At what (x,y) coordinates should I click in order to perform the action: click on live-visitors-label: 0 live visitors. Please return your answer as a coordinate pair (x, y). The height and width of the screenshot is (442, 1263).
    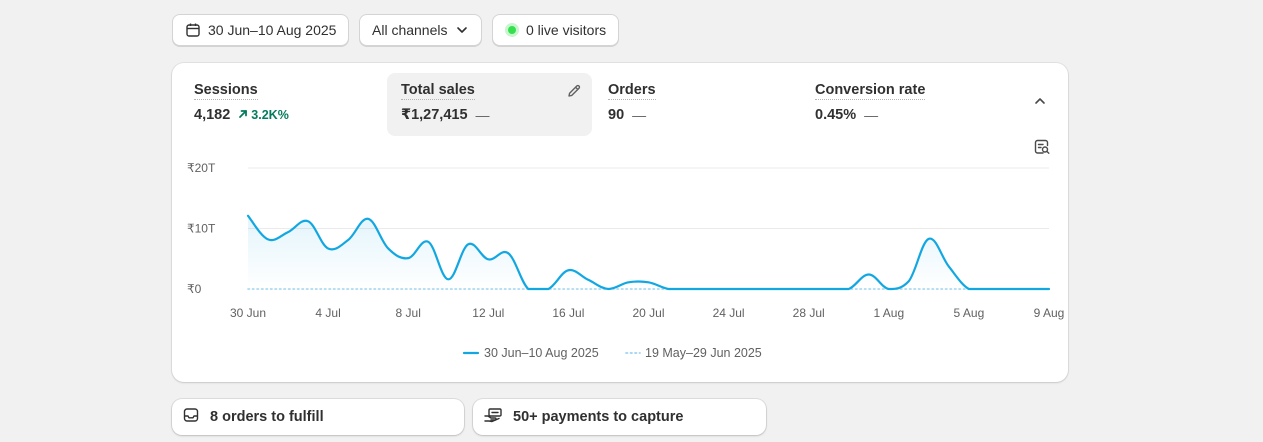
    Looking at the image, I should click on (566, 30).